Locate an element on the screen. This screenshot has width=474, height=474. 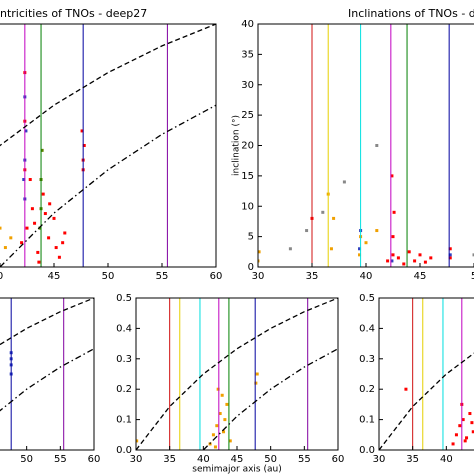
y-tick-label: 0.1 is located at coordinates (124, 420).